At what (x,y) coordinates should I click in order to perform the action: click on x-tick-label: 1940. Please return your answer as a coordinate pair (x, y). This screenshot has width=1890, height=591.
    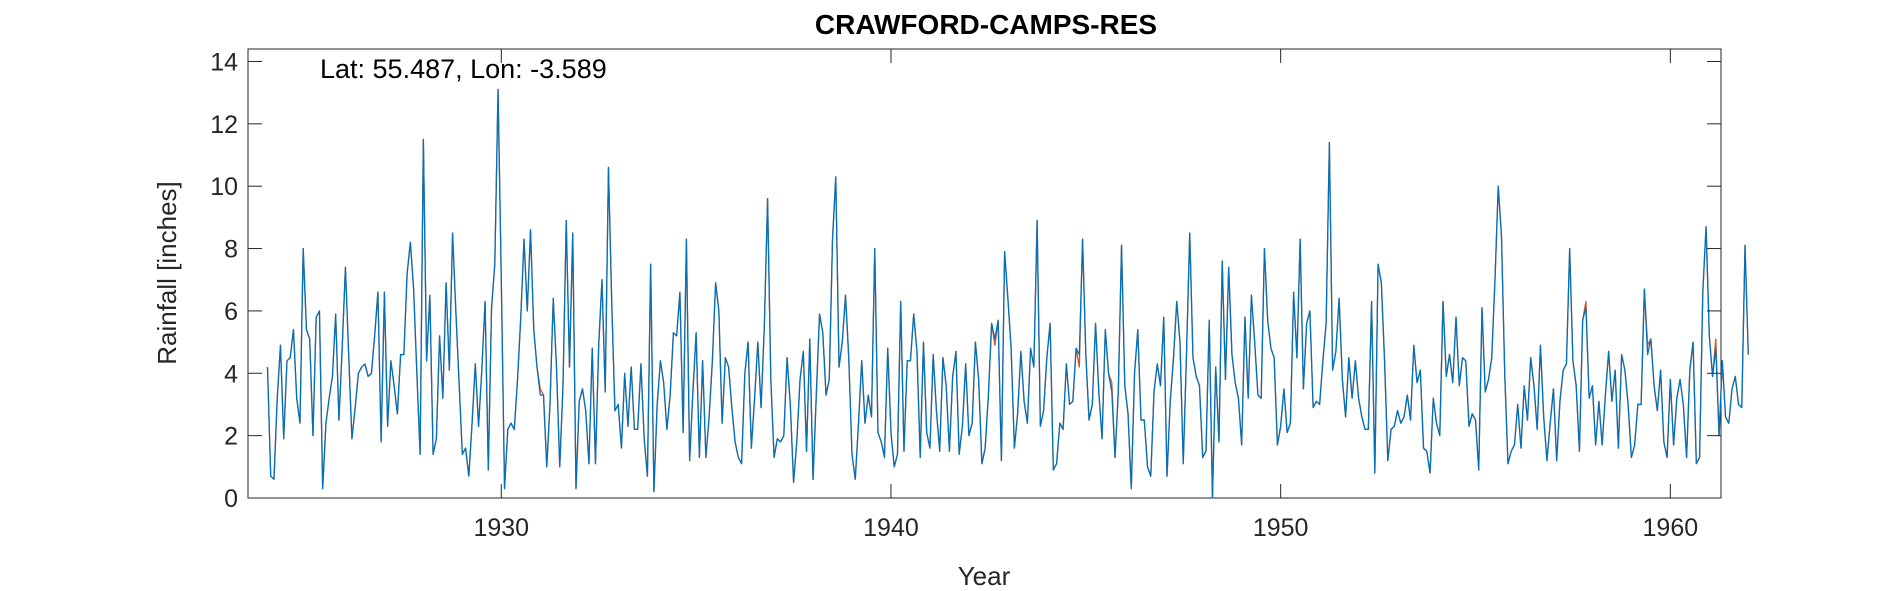
    Looking at the image, I should click on (891, 528).